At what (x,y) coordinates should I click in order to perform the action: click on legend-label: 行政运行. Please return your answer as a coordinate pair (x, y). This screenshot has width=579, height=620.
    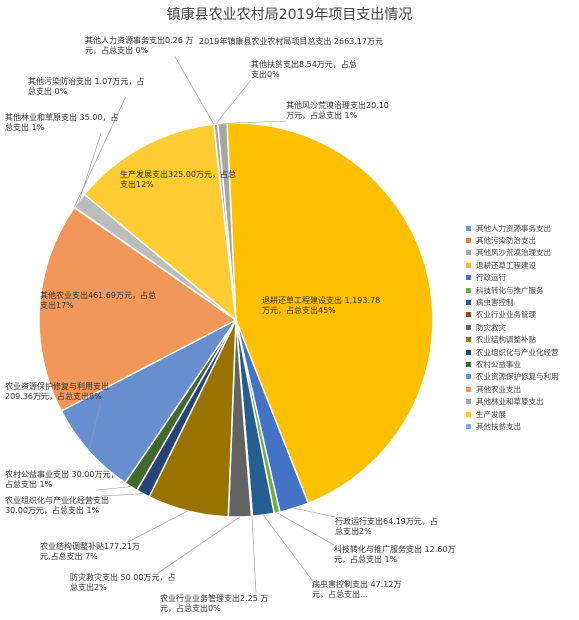
    Looking at the image, I should click on (491, 278).